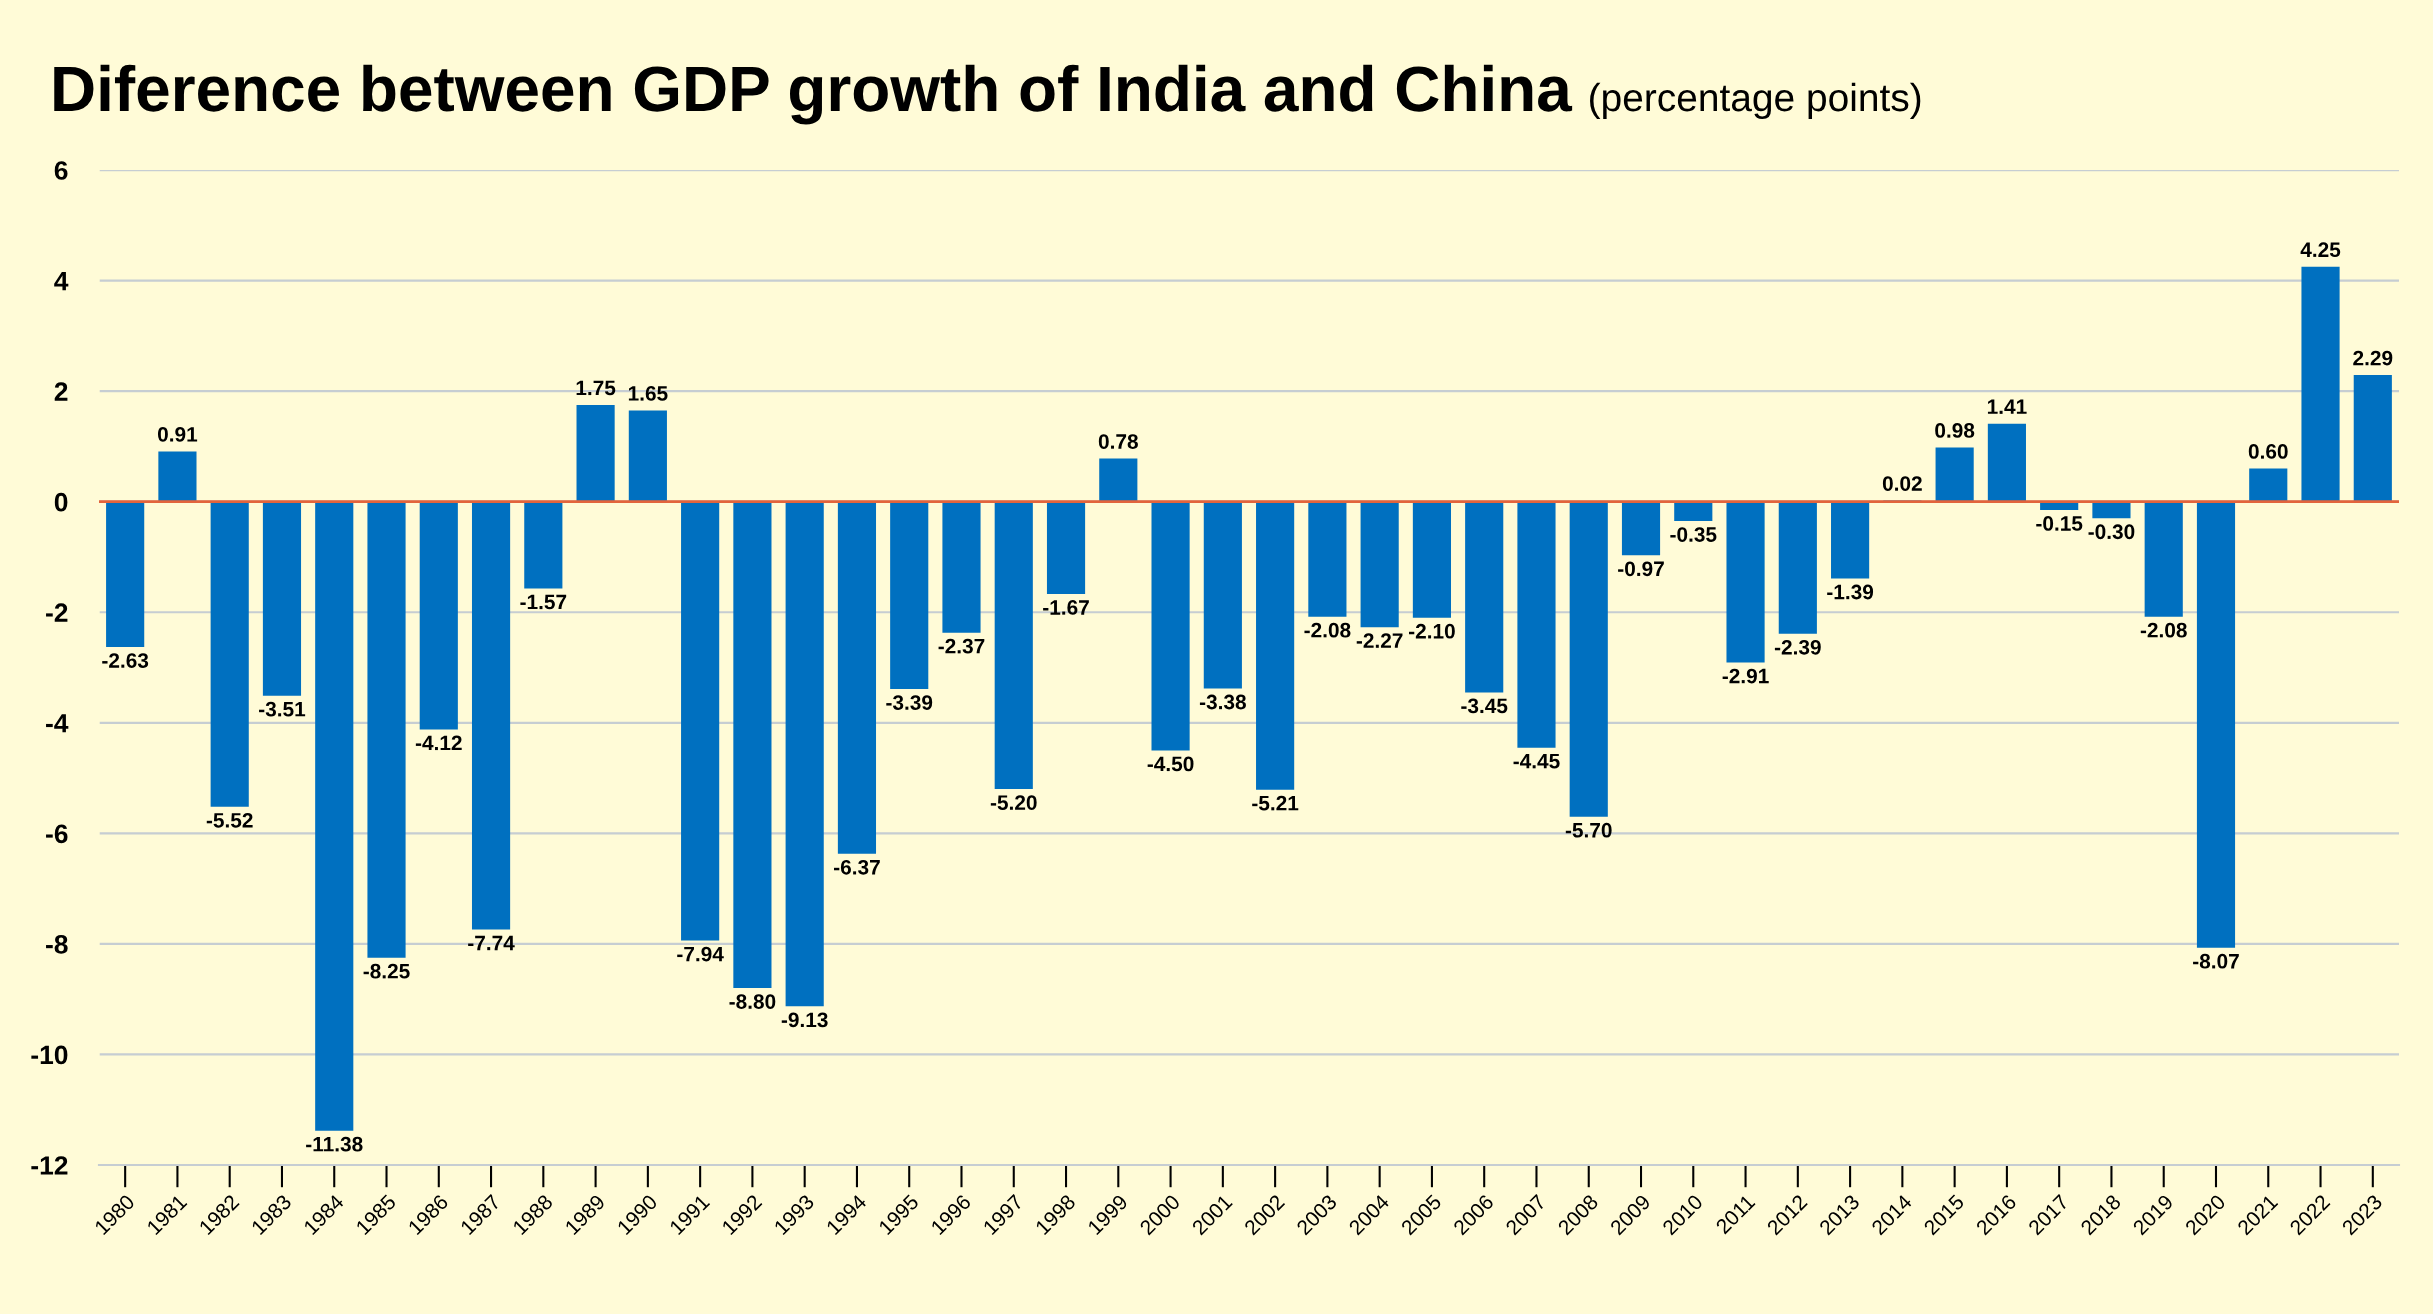  I want to click on data-label: -0.15, so click(2059, 523).